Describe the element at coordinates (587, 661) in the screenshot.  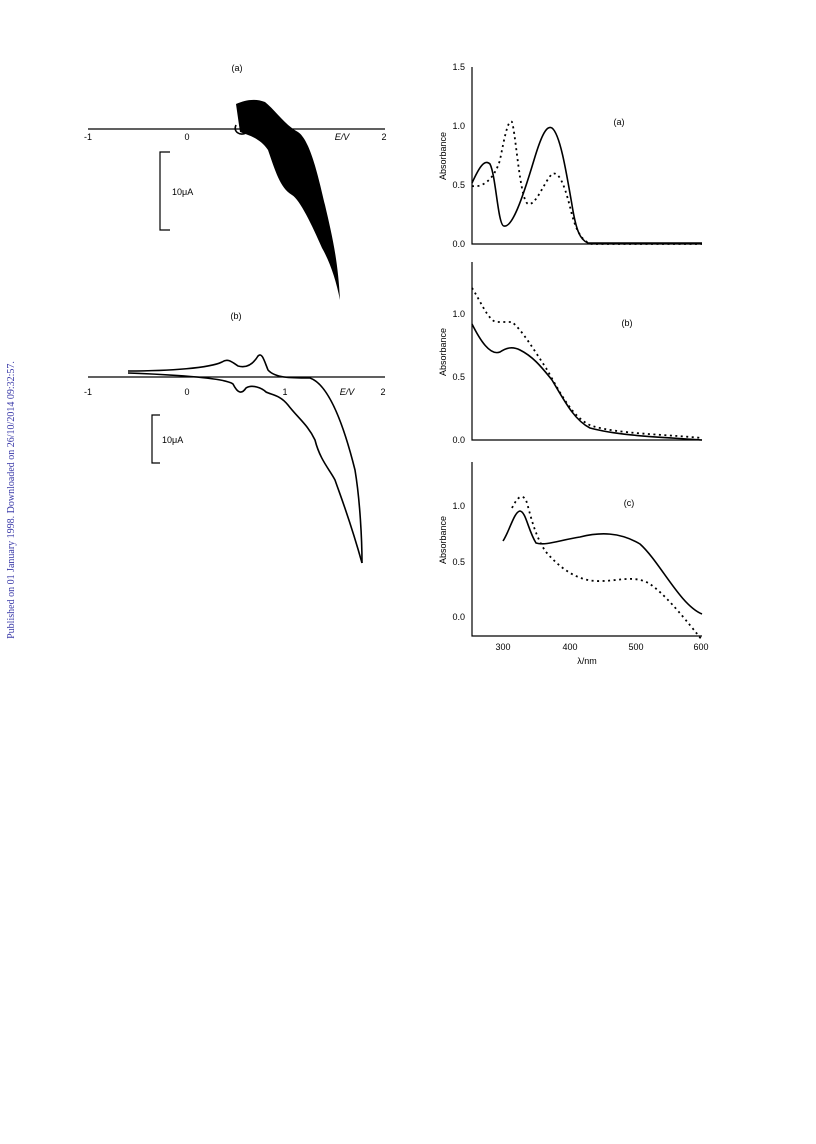
I see `x-axis-label: λ/nm` at that location.